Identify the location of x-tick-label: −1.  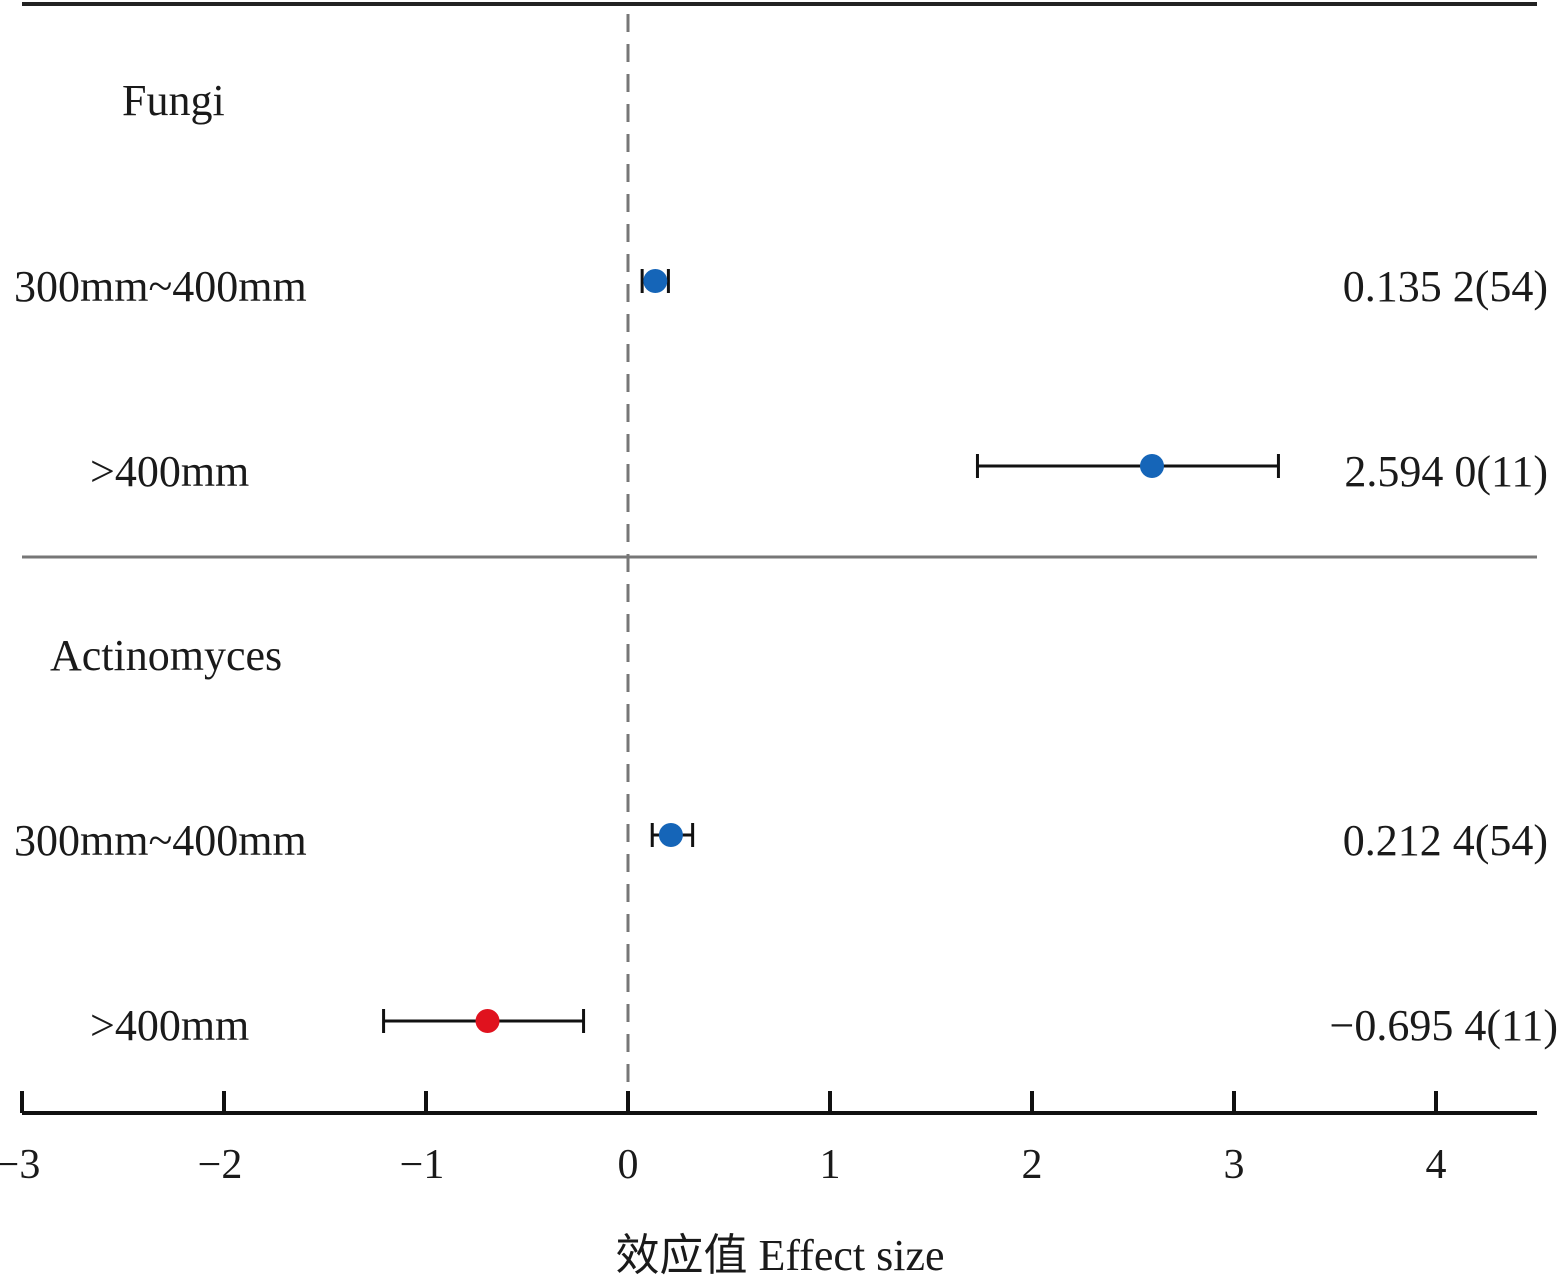
(422, 1165).